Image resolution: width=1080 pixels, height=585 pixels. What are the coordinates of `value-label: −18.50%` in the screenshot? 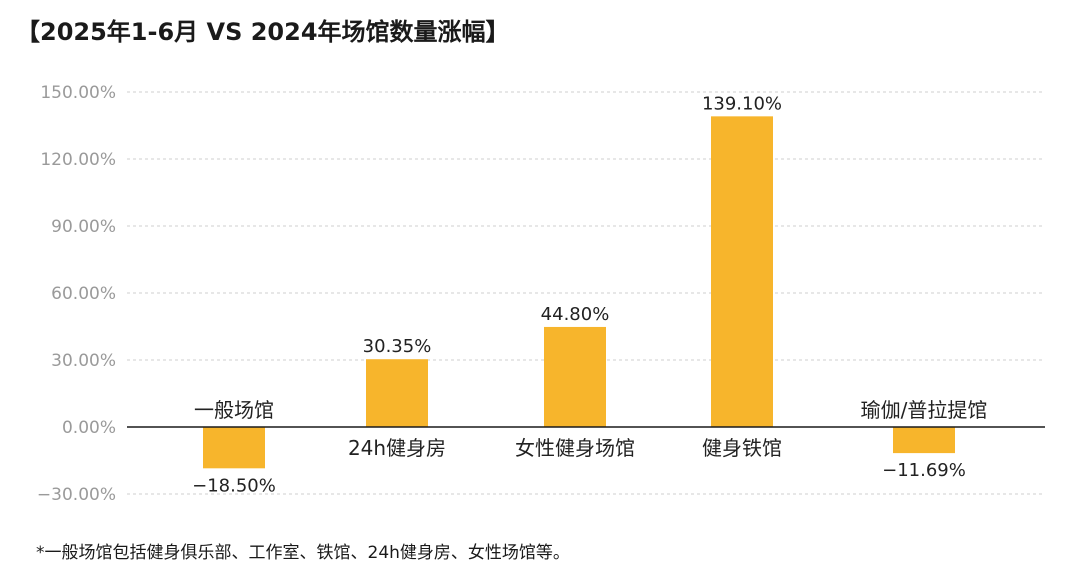 It's located at (234, 485).